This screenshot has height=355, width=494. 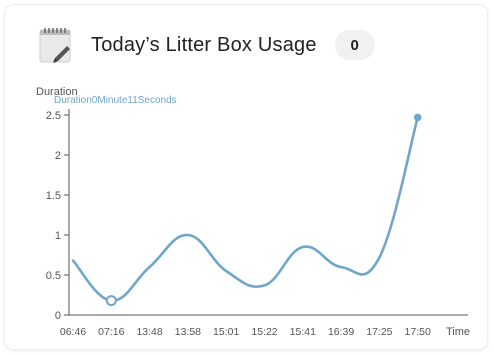 I want to click on y-tick-label: 2.5, so click(x=53, y=116).